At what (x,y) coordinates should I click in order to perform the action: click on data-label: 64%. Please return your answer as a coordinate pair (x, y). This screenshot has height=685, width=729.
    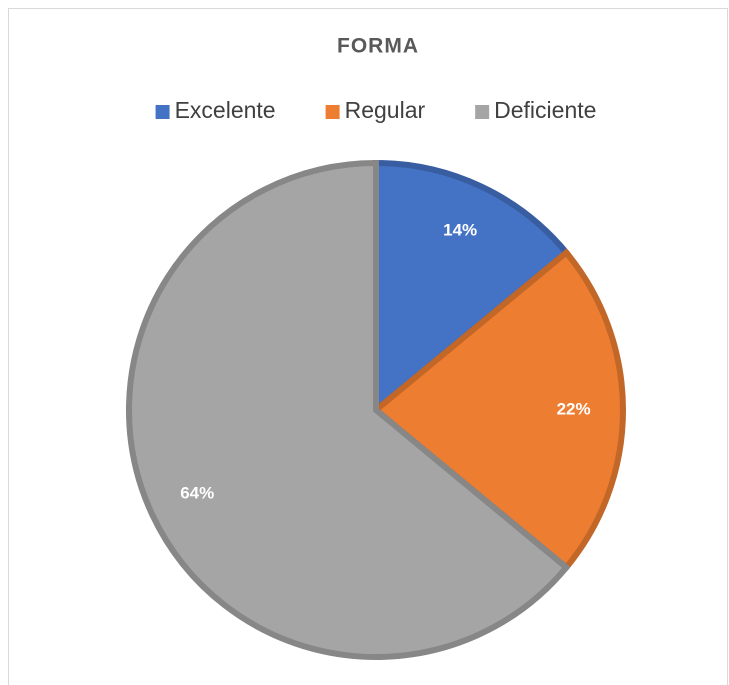
    Looking at the image, I should click on (197, 493).